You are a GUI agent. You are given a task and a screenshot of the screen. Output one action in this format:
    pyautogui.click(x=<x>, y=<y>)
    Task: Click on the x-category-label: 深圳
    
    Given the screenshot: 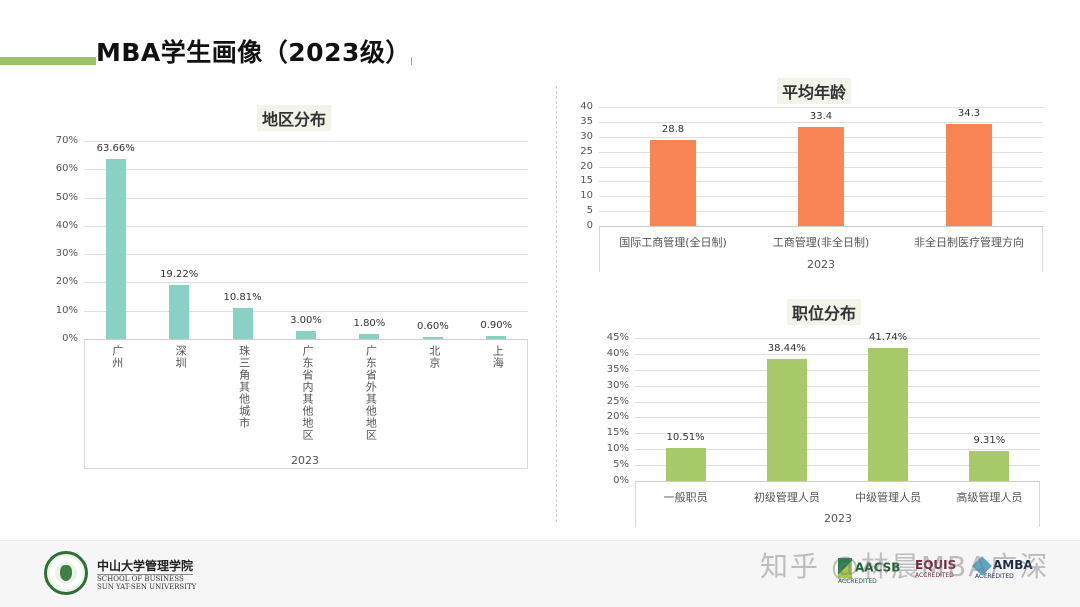 What is the action you would take?
    pyautogui.click(x=181, y=357)
    